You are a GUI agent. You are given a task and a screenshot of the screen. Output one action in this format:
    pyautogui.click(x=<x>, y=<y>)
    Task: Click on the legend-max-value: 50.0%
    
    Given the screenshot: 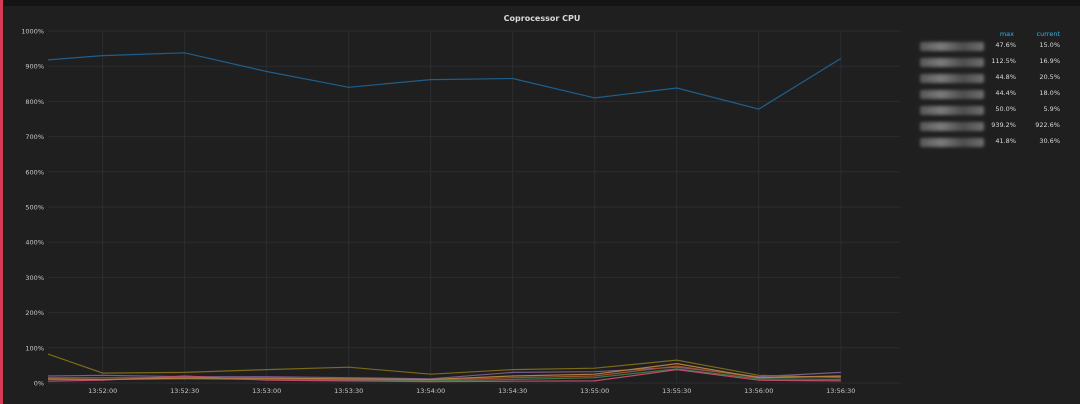 What is the action you would take?
    pyautogui.click(x=1005, y=109)
    